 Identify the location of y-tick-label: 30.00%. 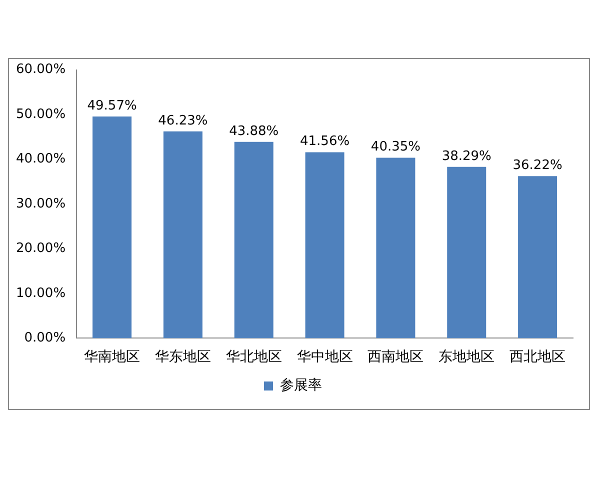
(41, 204).